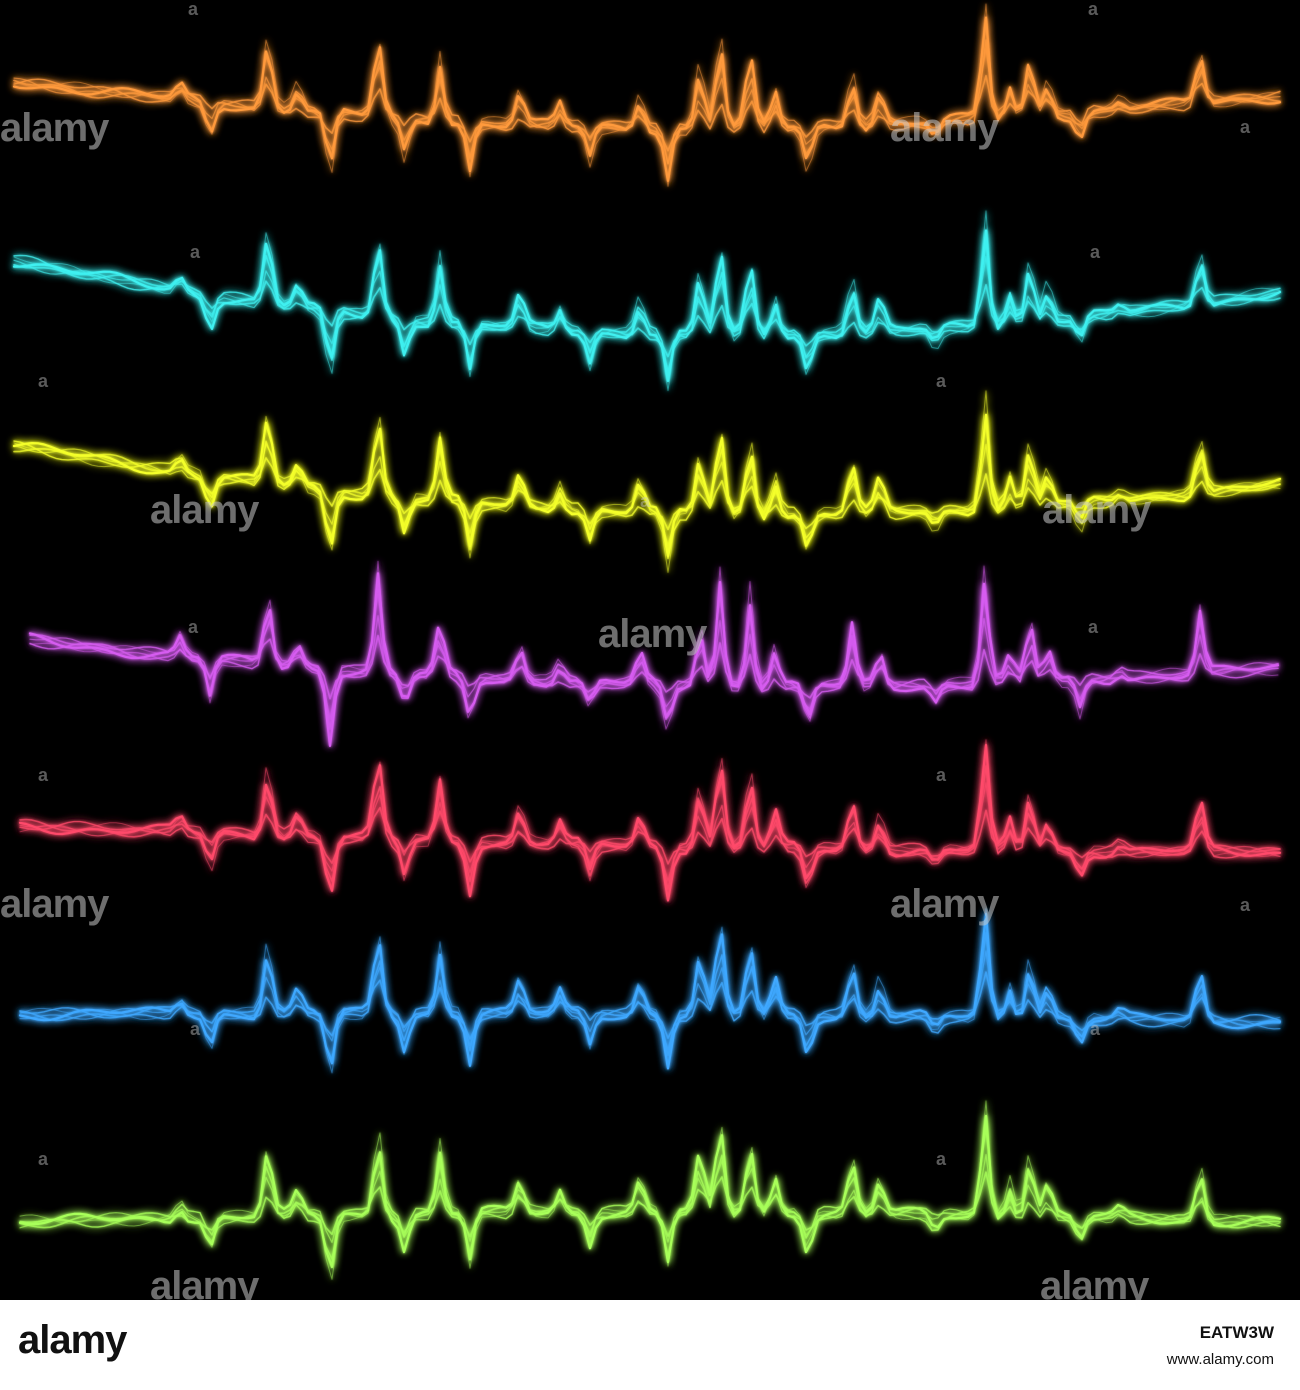 The width and height of the screenshot is (1300, 1390). What do you see at coordinates (1220, 1359) in the screenshot?
I see `site-url: www.alamy.com` at bounding box center [1220, 1359].